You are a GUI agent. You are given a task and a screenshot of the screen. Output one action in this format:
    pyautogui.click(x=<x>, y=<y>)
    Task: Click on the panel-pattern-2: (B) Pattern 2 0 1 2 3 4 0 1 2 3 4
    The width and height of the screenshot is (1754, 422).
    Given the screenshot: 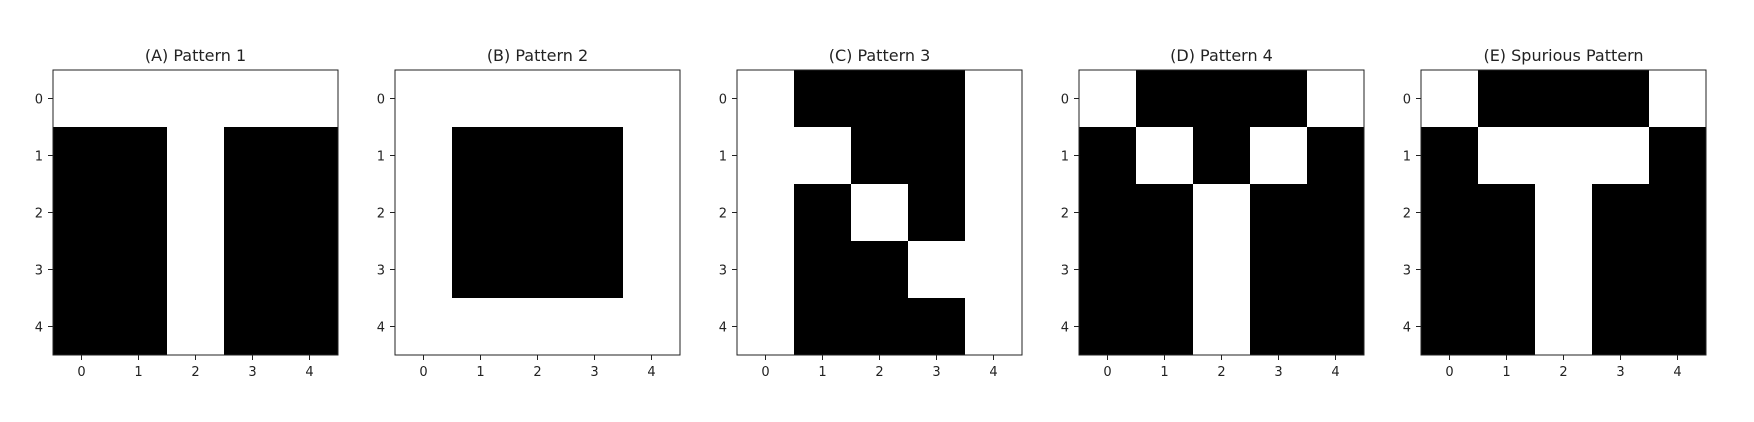 What is the action you would take?
    pyautogui.click(x=529, y=213)
    